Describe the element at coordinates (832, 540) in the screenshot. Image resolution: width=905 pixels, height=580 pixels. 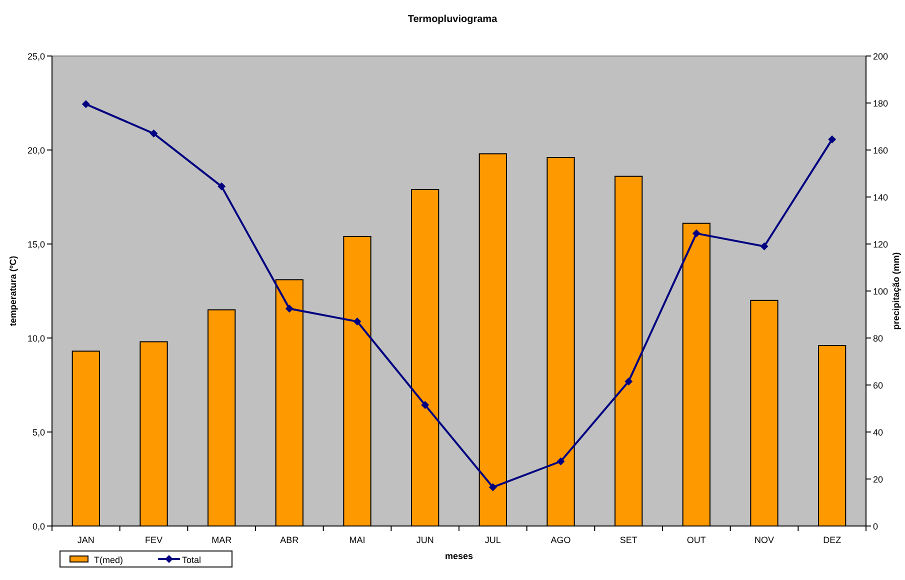
I see `x-tick-label: DEZ` at that location.